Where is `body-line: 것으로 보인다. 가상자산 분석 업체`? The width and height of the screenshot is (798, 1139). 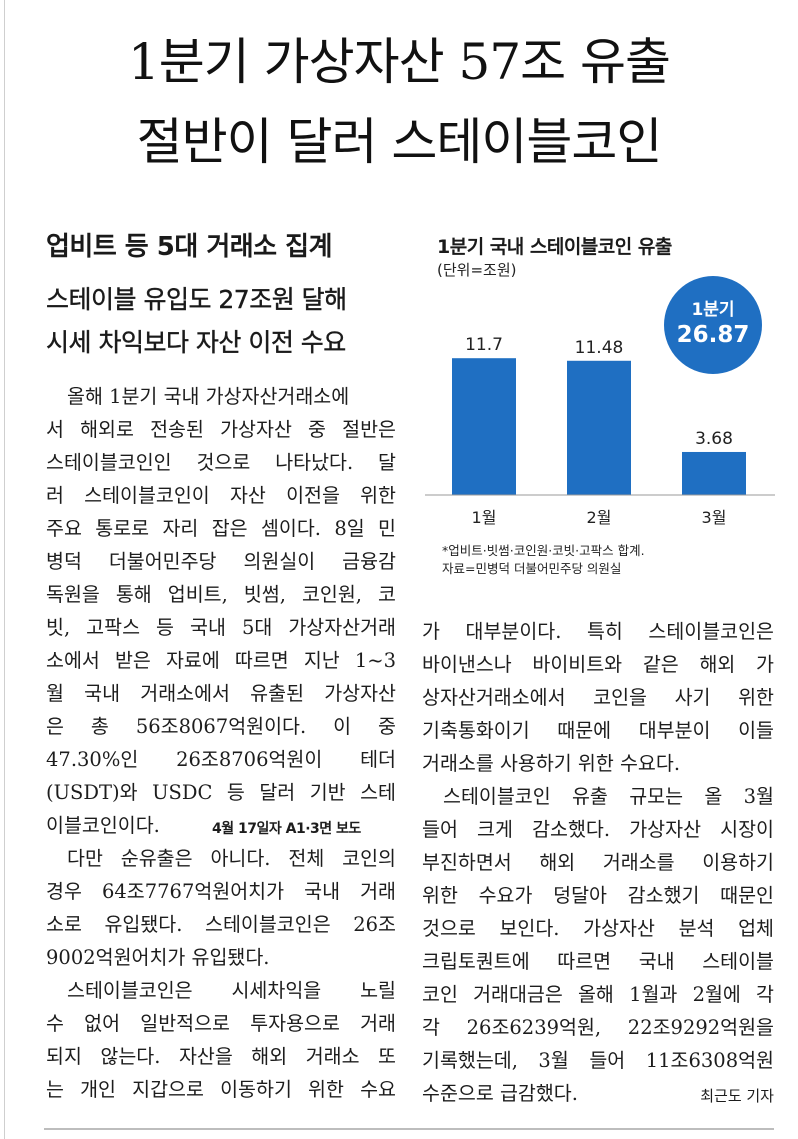
body-line: 것으로 보인다. 가상자산 분석 업체 is located at coordinates (598, 928).